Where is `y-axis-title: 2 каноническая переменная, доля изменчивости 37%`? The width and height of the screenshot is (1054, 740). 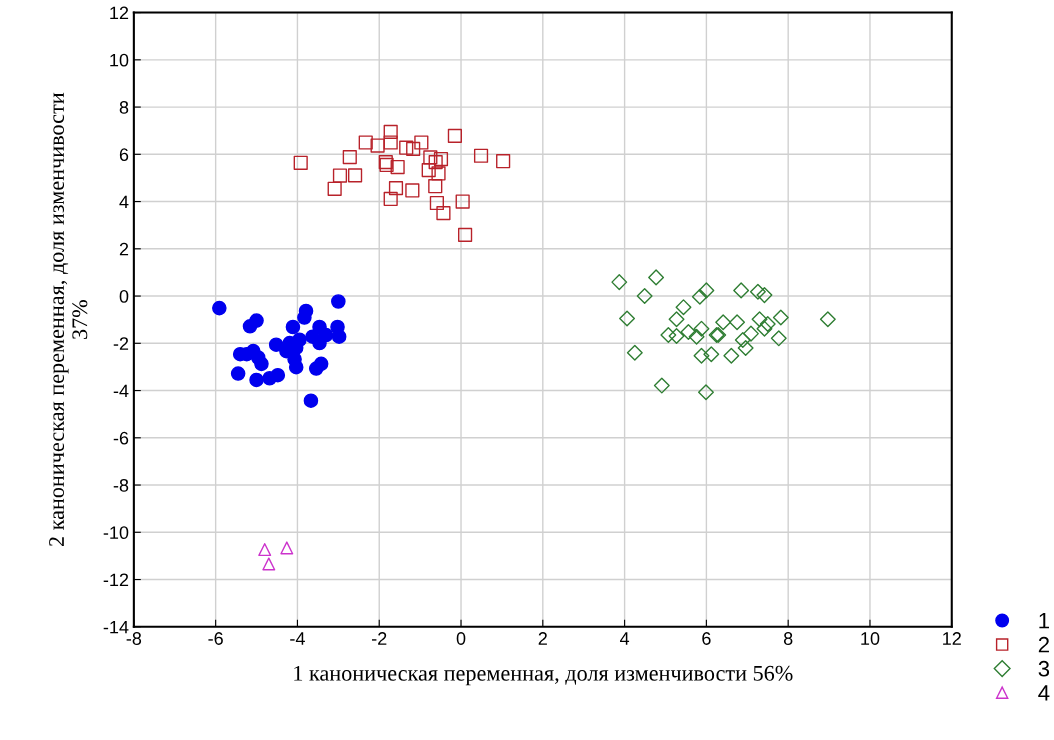 y-axis-title: 2 каноническая переменная, доля изменчивости 37% is located at coordinates (68, 319).